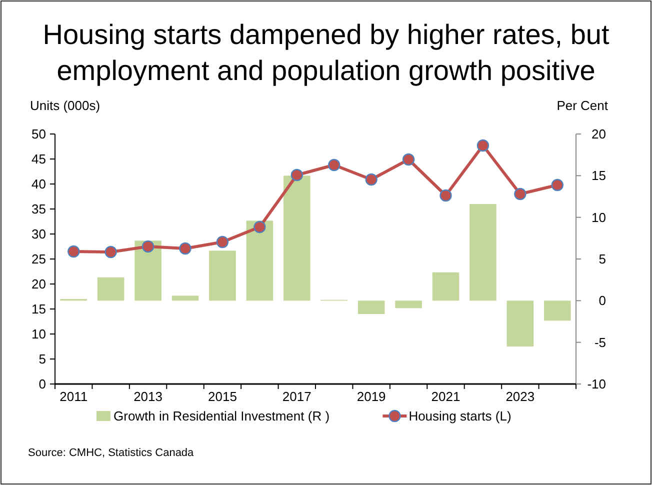  I want to click on y2-tick-label: 5, so click(602, 259).